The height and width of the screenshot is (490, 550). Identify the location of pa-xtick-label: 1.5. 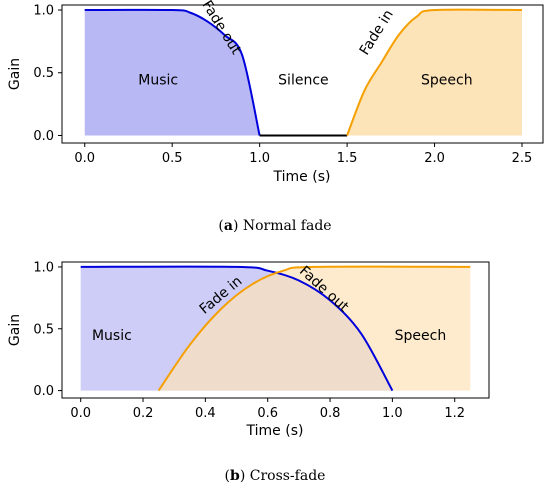
(347, 158).